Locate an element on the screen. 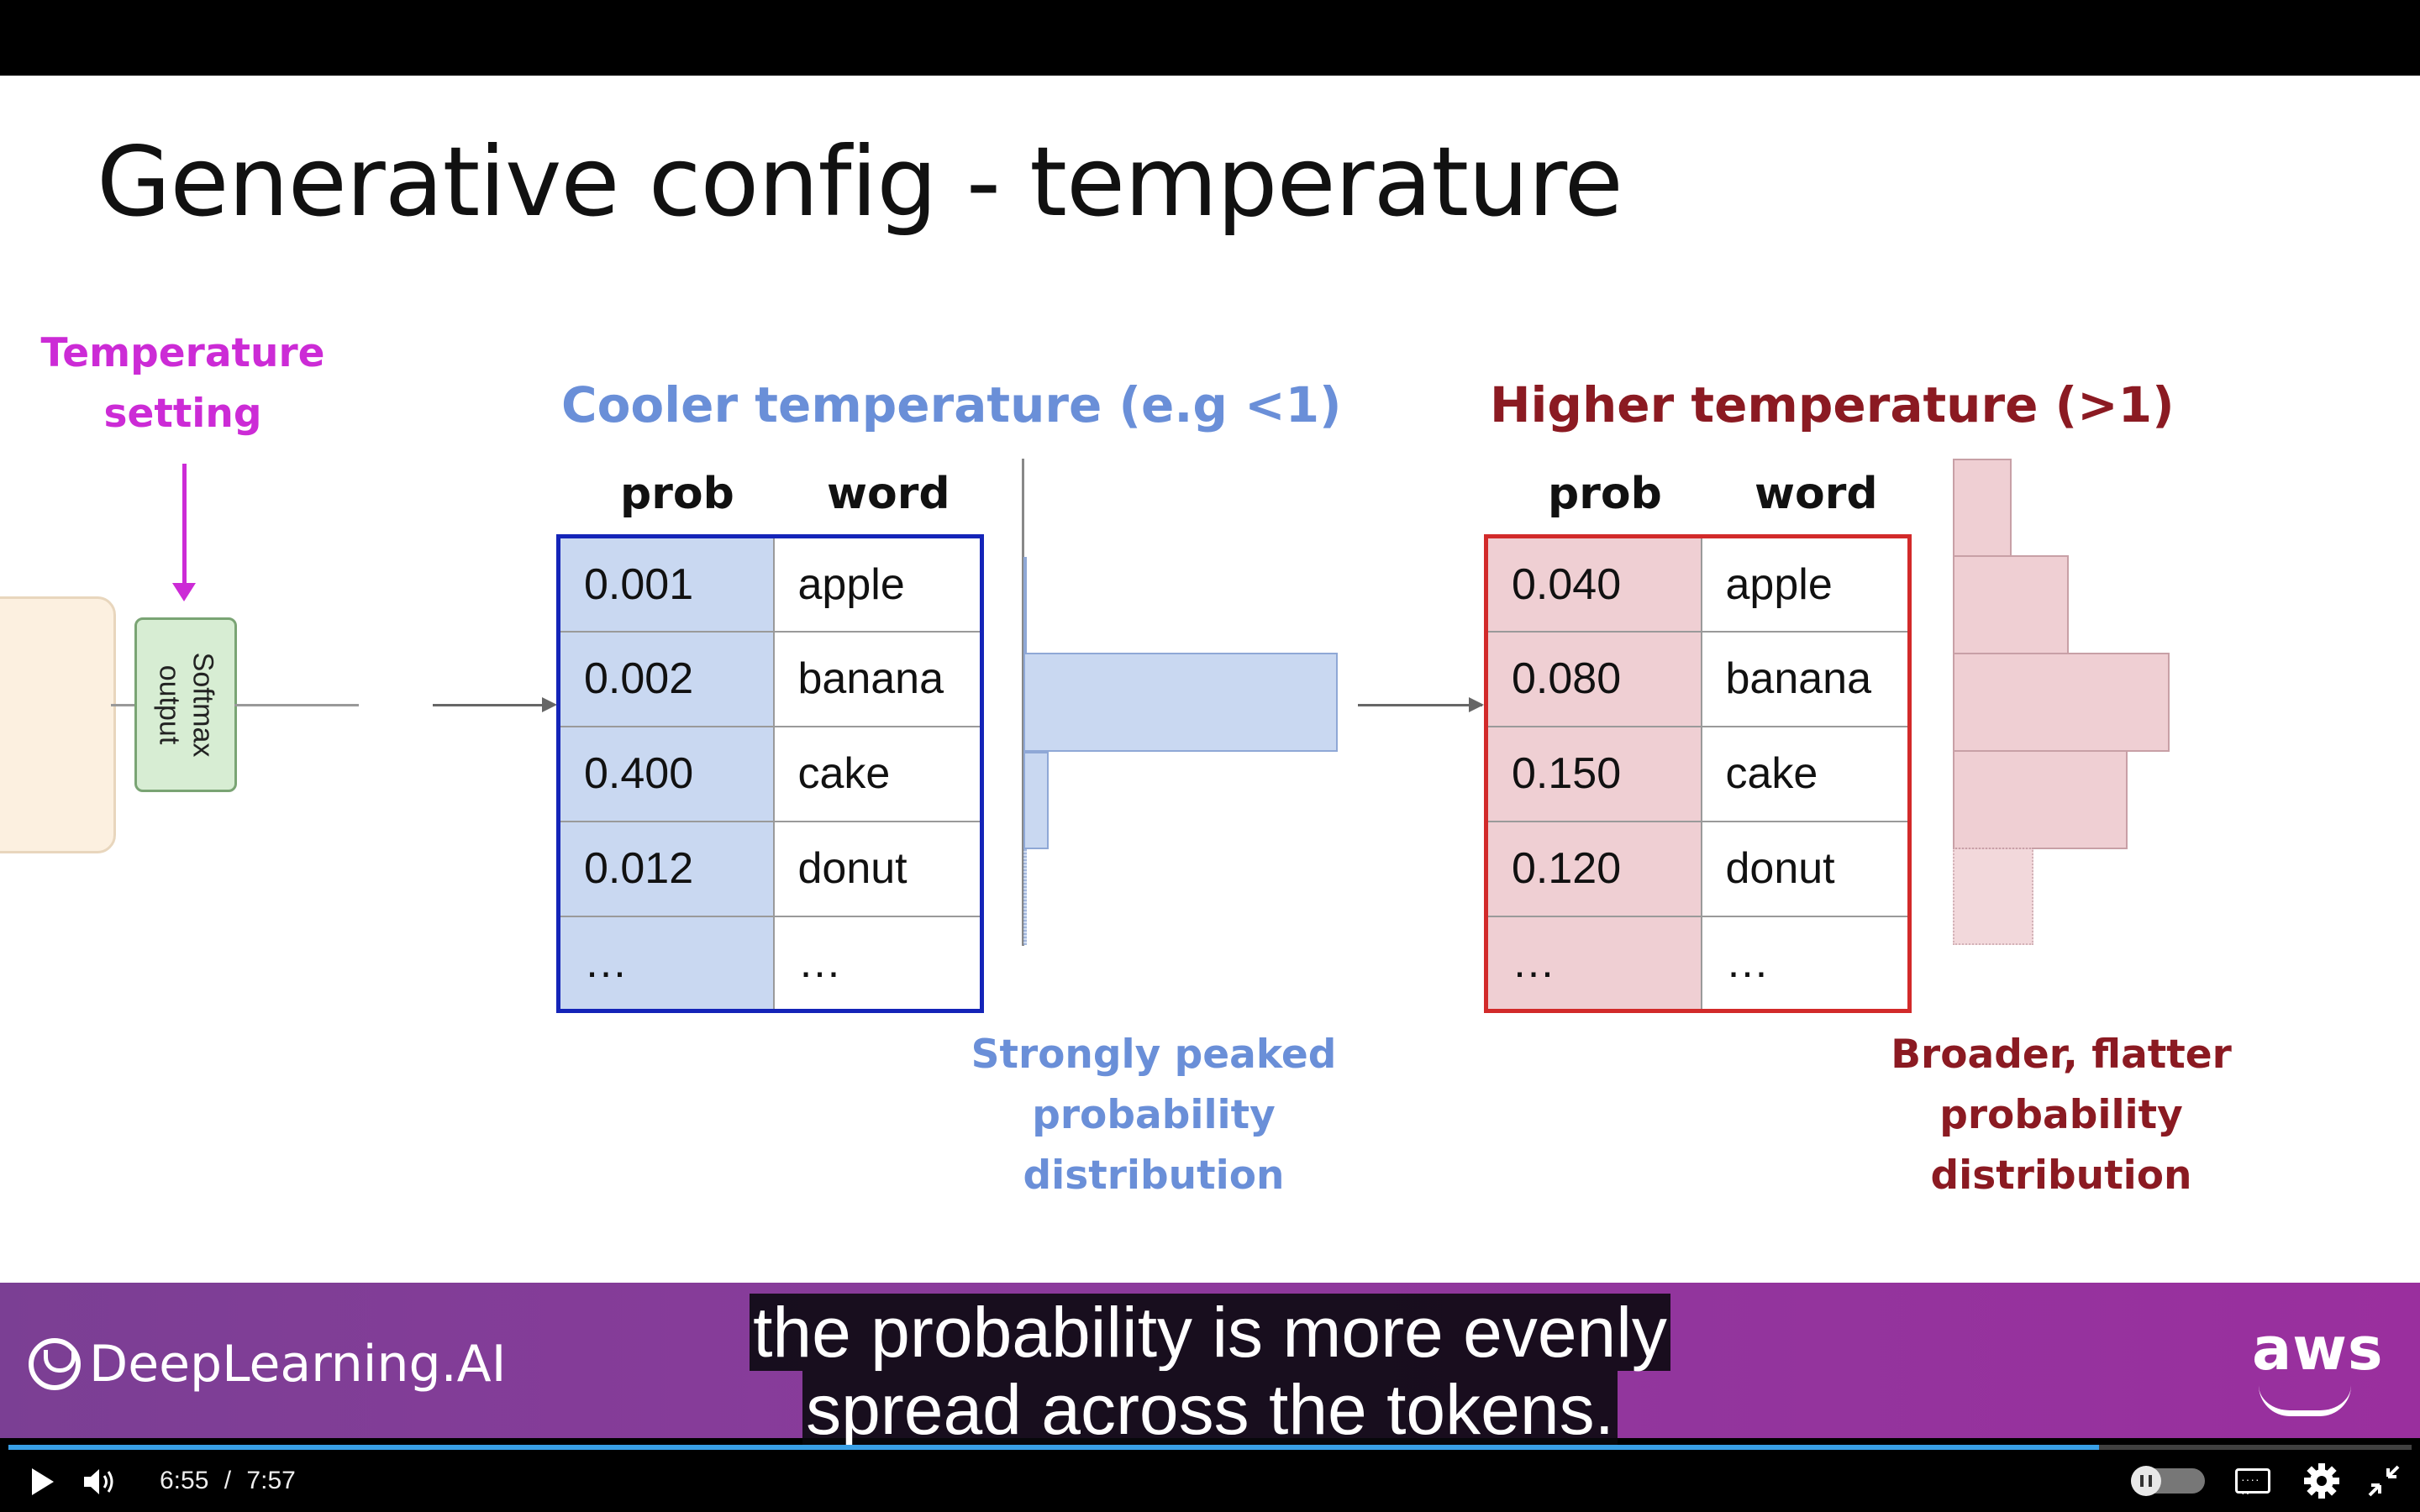 The height and width of the screenshot is (1512, 2420). softmax-line1: Softmax is located at coordinates (202, 705).